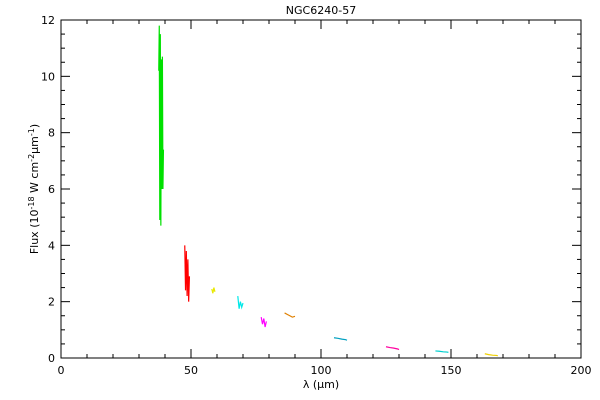 This screenshot has height=400, width=600. What do you see at coordinates (321, 384) in the screenshot?
I see `x-axis-label: λ (μm)` at bounding box center [321, 384].